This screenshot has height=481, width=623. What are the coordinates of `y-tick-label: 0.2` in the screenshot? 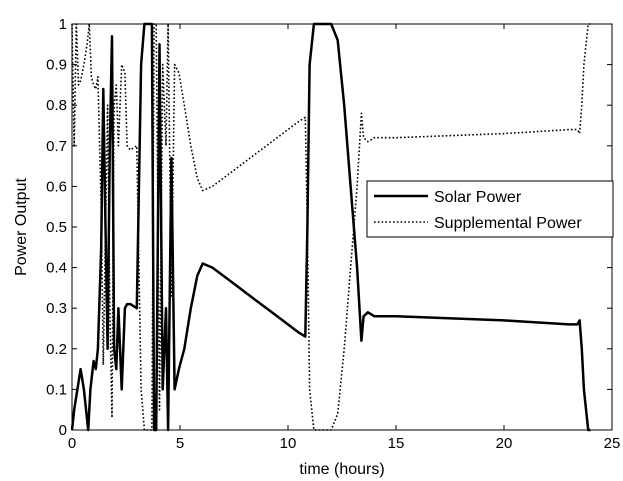 It's located at (56, 349).